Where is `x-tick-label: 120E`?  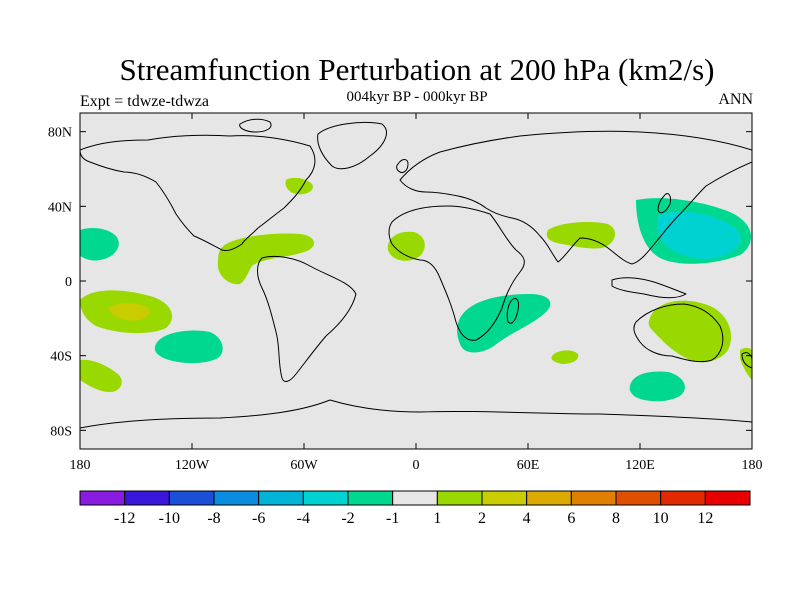
x-tick-label: 120E is located at coordinates (640, 465).